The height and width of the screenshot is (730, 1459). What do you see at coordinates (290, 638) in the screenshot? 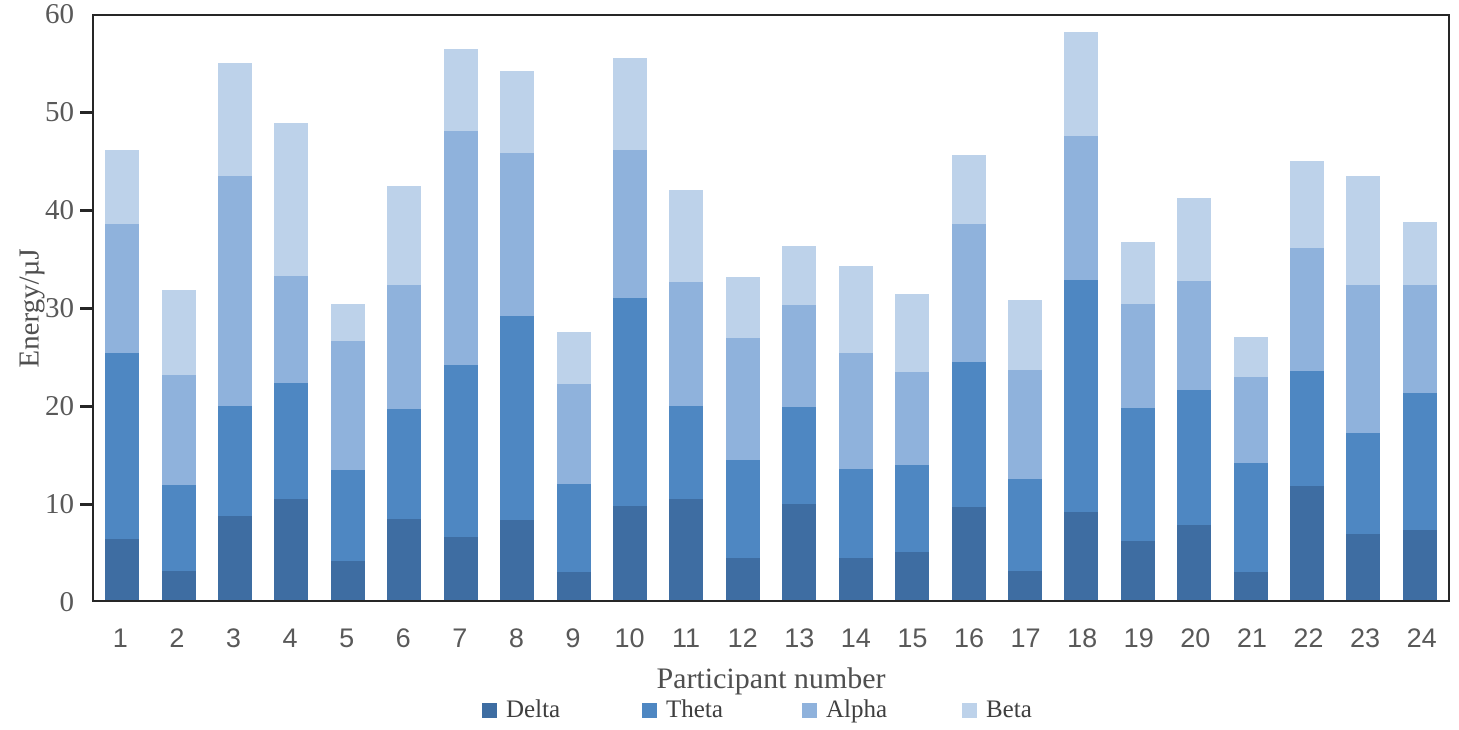
I see `x-tick-label-4: 4` at bounding box center [290, 638].